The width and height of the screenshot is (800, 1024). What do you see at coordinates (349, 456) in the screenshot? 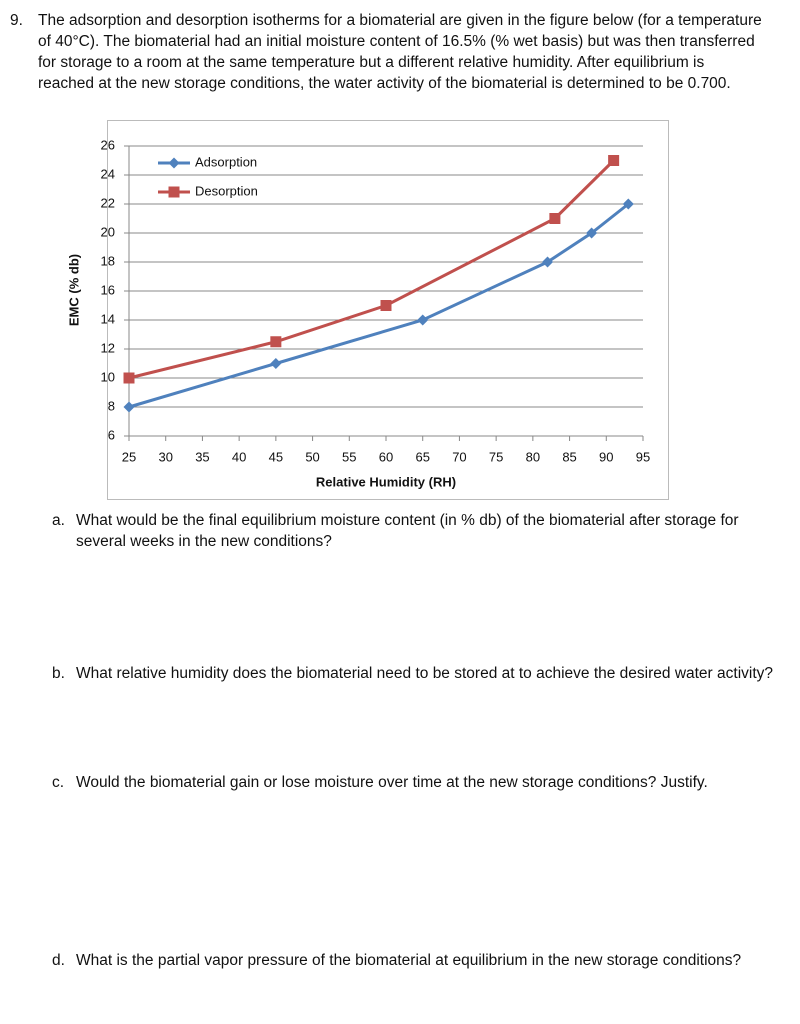
I see `x-tick-label: 55` at bounding box center [349, 456].